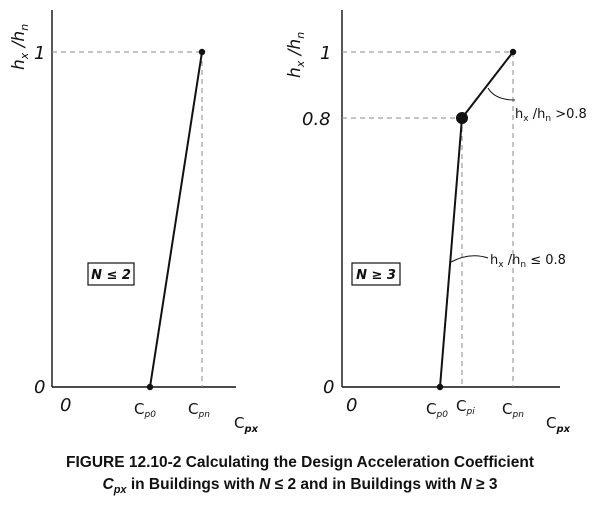 This screenshot has width=600, height=516. Describe the element at coordinates (120, 490) in the screenshot. I see `caption-symbol-sub: px` at that location.